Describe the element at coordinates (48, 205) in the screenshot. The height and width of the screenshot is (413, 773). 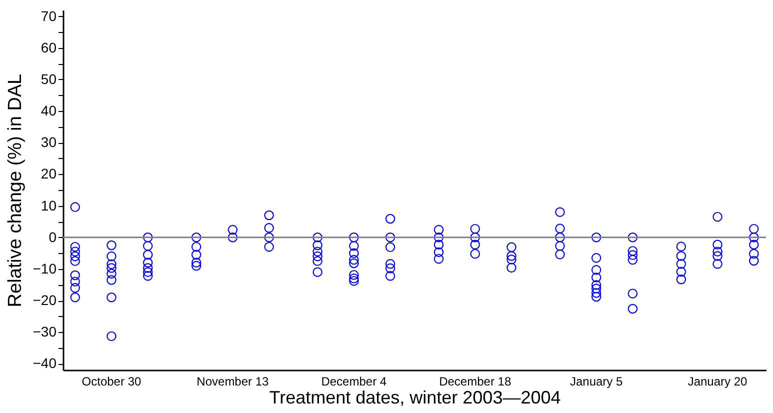
I see `y-tick-label: 10` at that location.